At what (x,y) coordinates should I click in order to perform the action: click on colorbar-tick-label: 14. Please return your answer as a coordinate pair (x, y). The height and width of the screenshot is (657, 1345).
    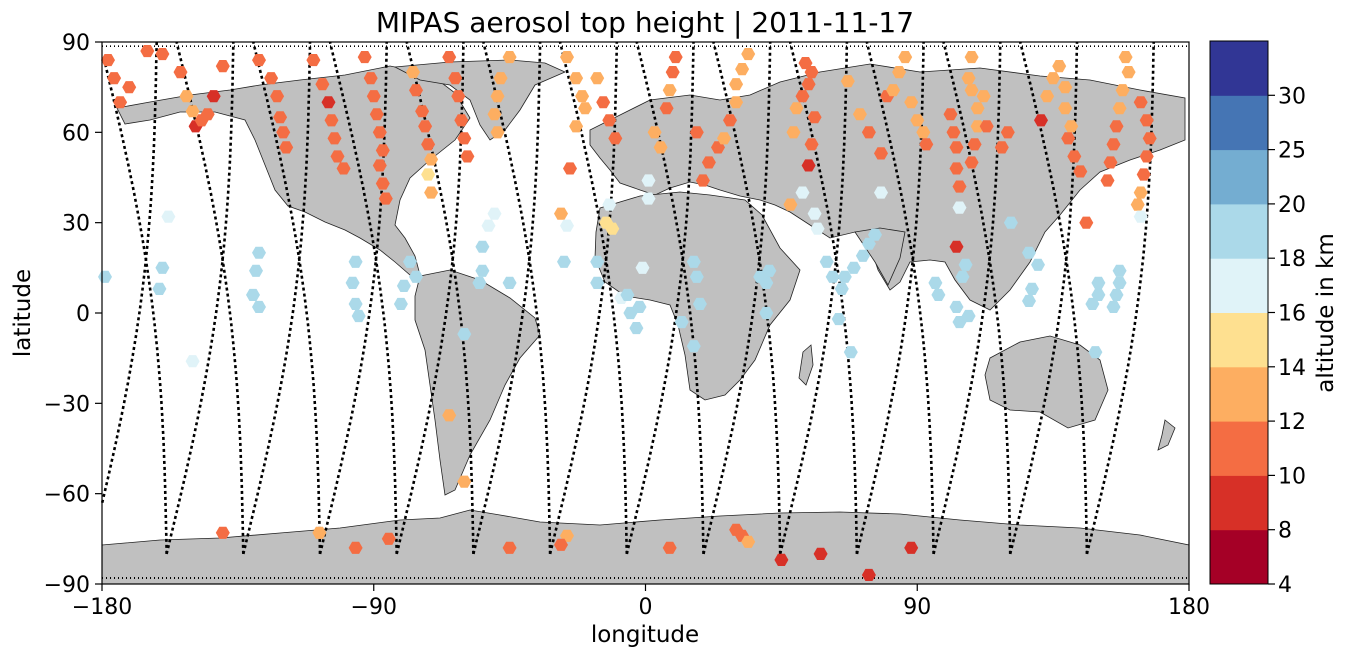
    Looking at the image, I should click on (1292, 368).